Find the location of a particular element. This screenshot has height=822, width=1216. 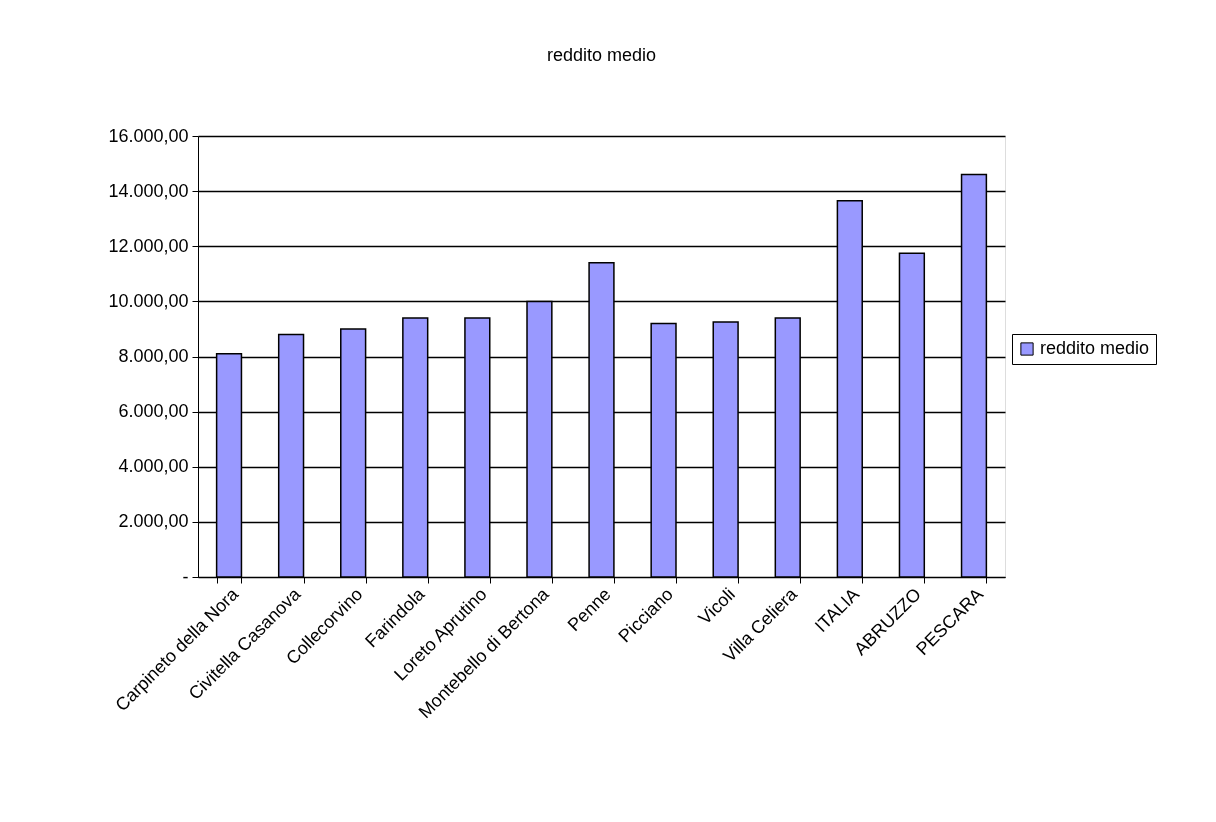

y-tick-label: 4.000,00 is located at coordinates (153, 466).